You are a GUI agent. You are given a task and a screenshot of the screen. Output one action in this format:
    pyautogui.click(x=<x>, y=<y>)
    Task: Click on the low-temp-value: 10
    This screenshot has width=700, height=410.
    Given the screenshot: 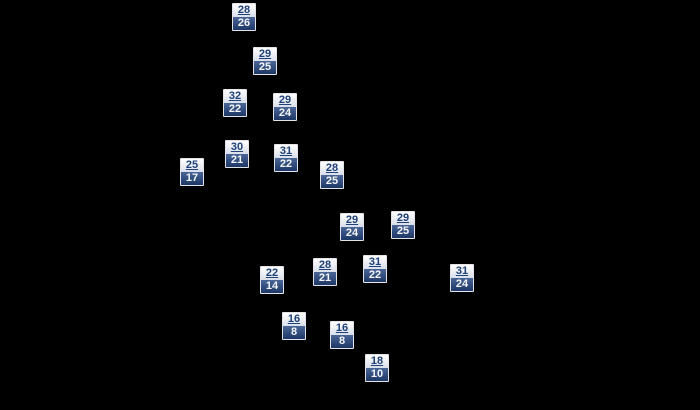 What is the action you would take?
    pyautogui.click(x=377, y=374)
    